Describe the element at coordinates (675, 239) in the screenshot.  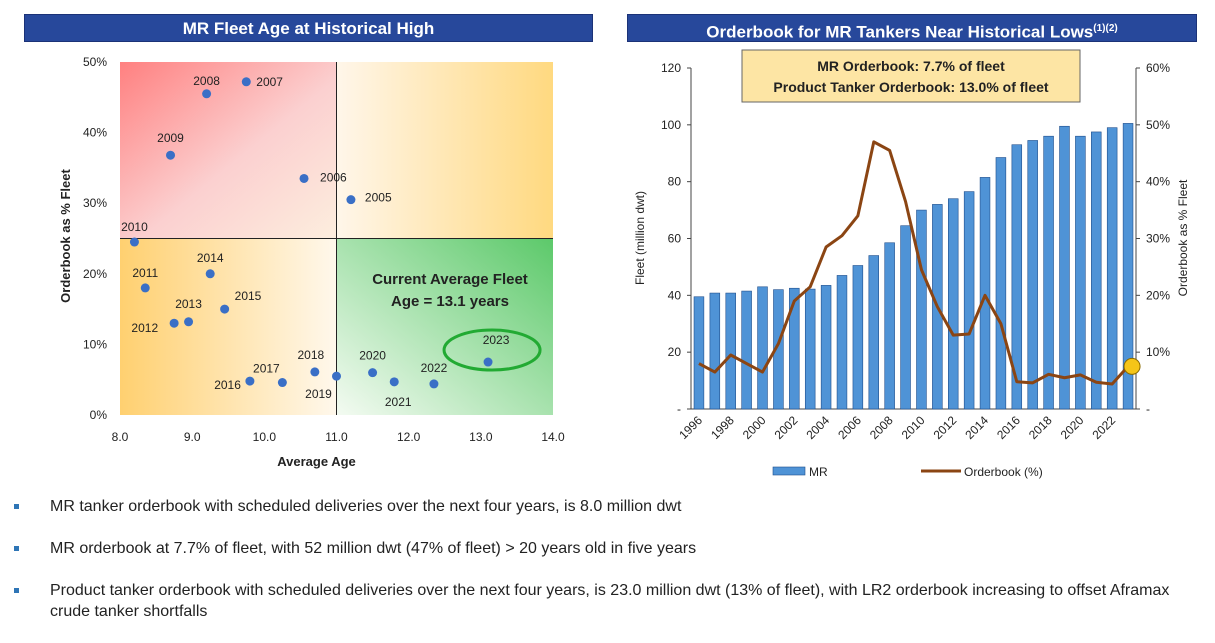
I see `y-tick-label: 60` at that location.